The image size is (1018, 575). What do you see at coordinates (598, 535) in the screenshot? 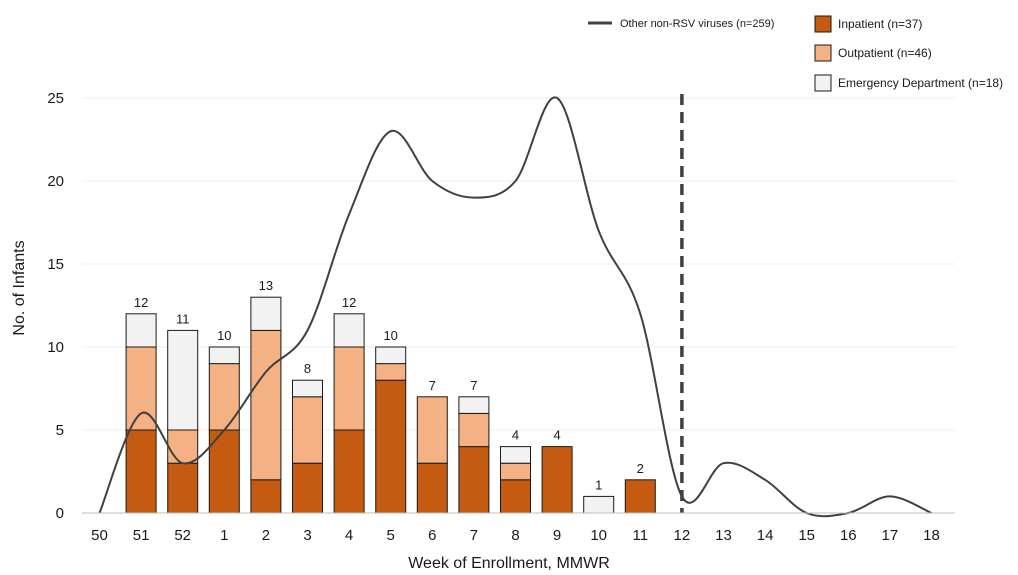
I see `x-tick-label: 10` at bounding box center [598, 535].